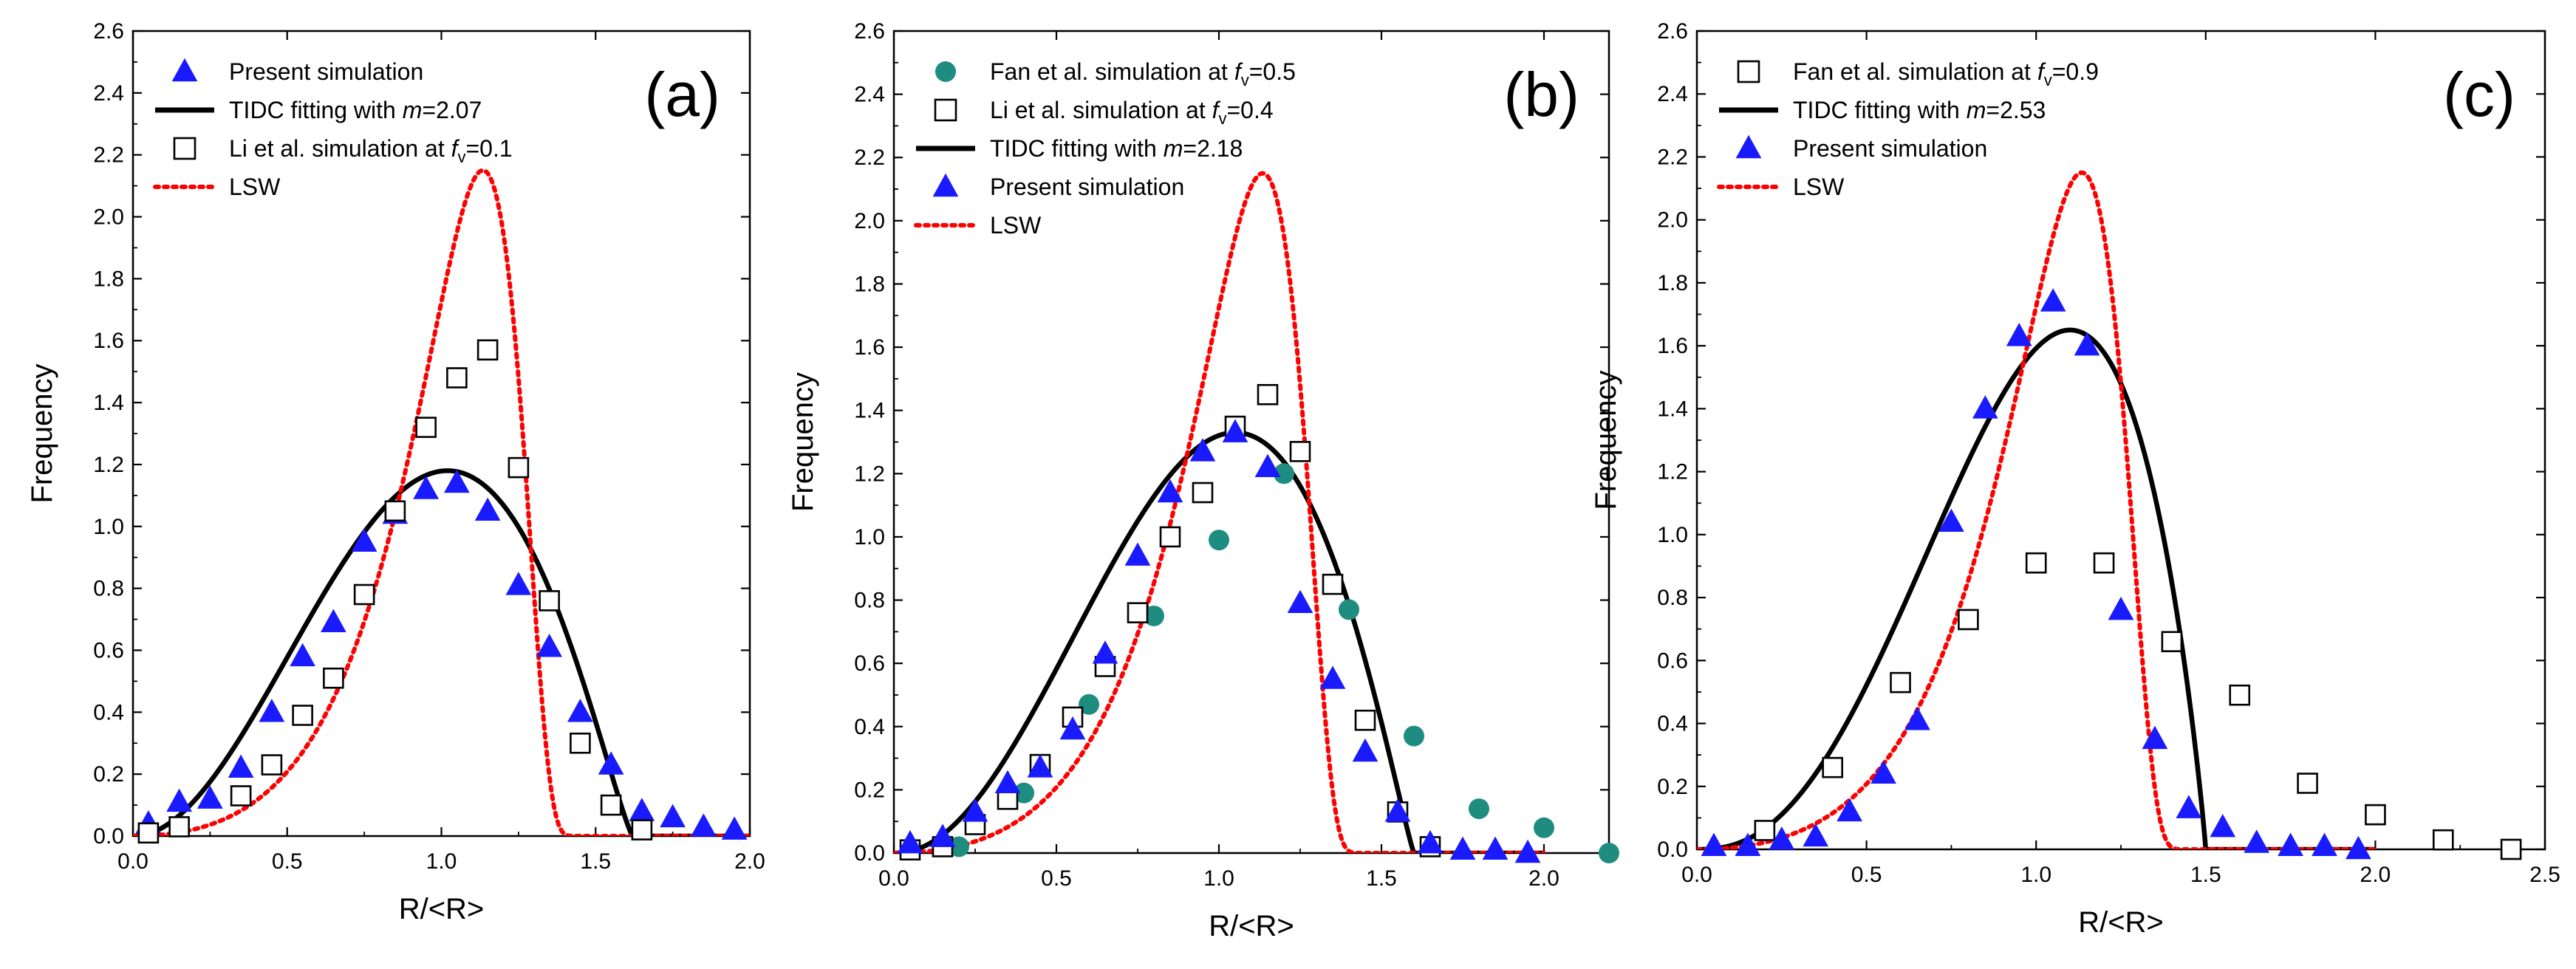 The image size is (2576, 969). What do you see at coordinates (2205, 875) in the screenshot?
I see `x-tick-label: 1.5` at bounding box center [2205, 875].